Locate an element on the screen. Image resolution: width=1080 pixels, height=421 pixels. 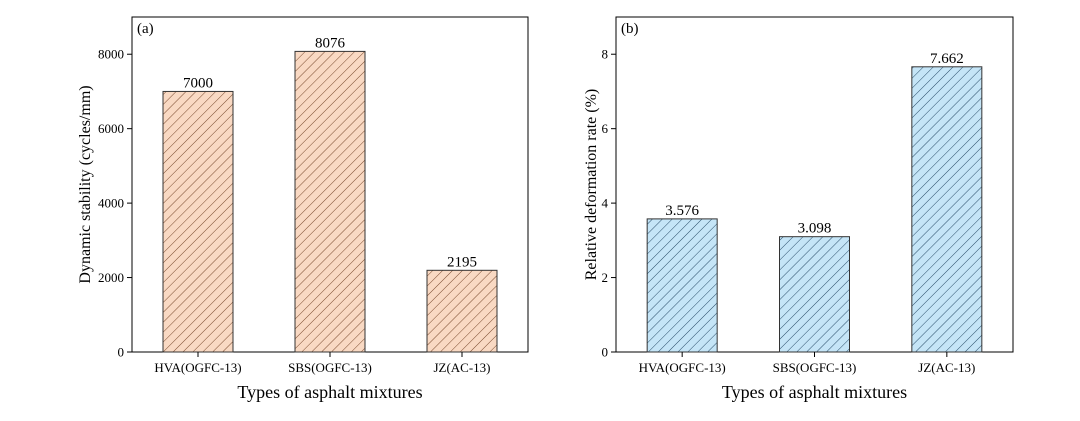
y-tick-label: 6 is located at coordinates (605, 128).